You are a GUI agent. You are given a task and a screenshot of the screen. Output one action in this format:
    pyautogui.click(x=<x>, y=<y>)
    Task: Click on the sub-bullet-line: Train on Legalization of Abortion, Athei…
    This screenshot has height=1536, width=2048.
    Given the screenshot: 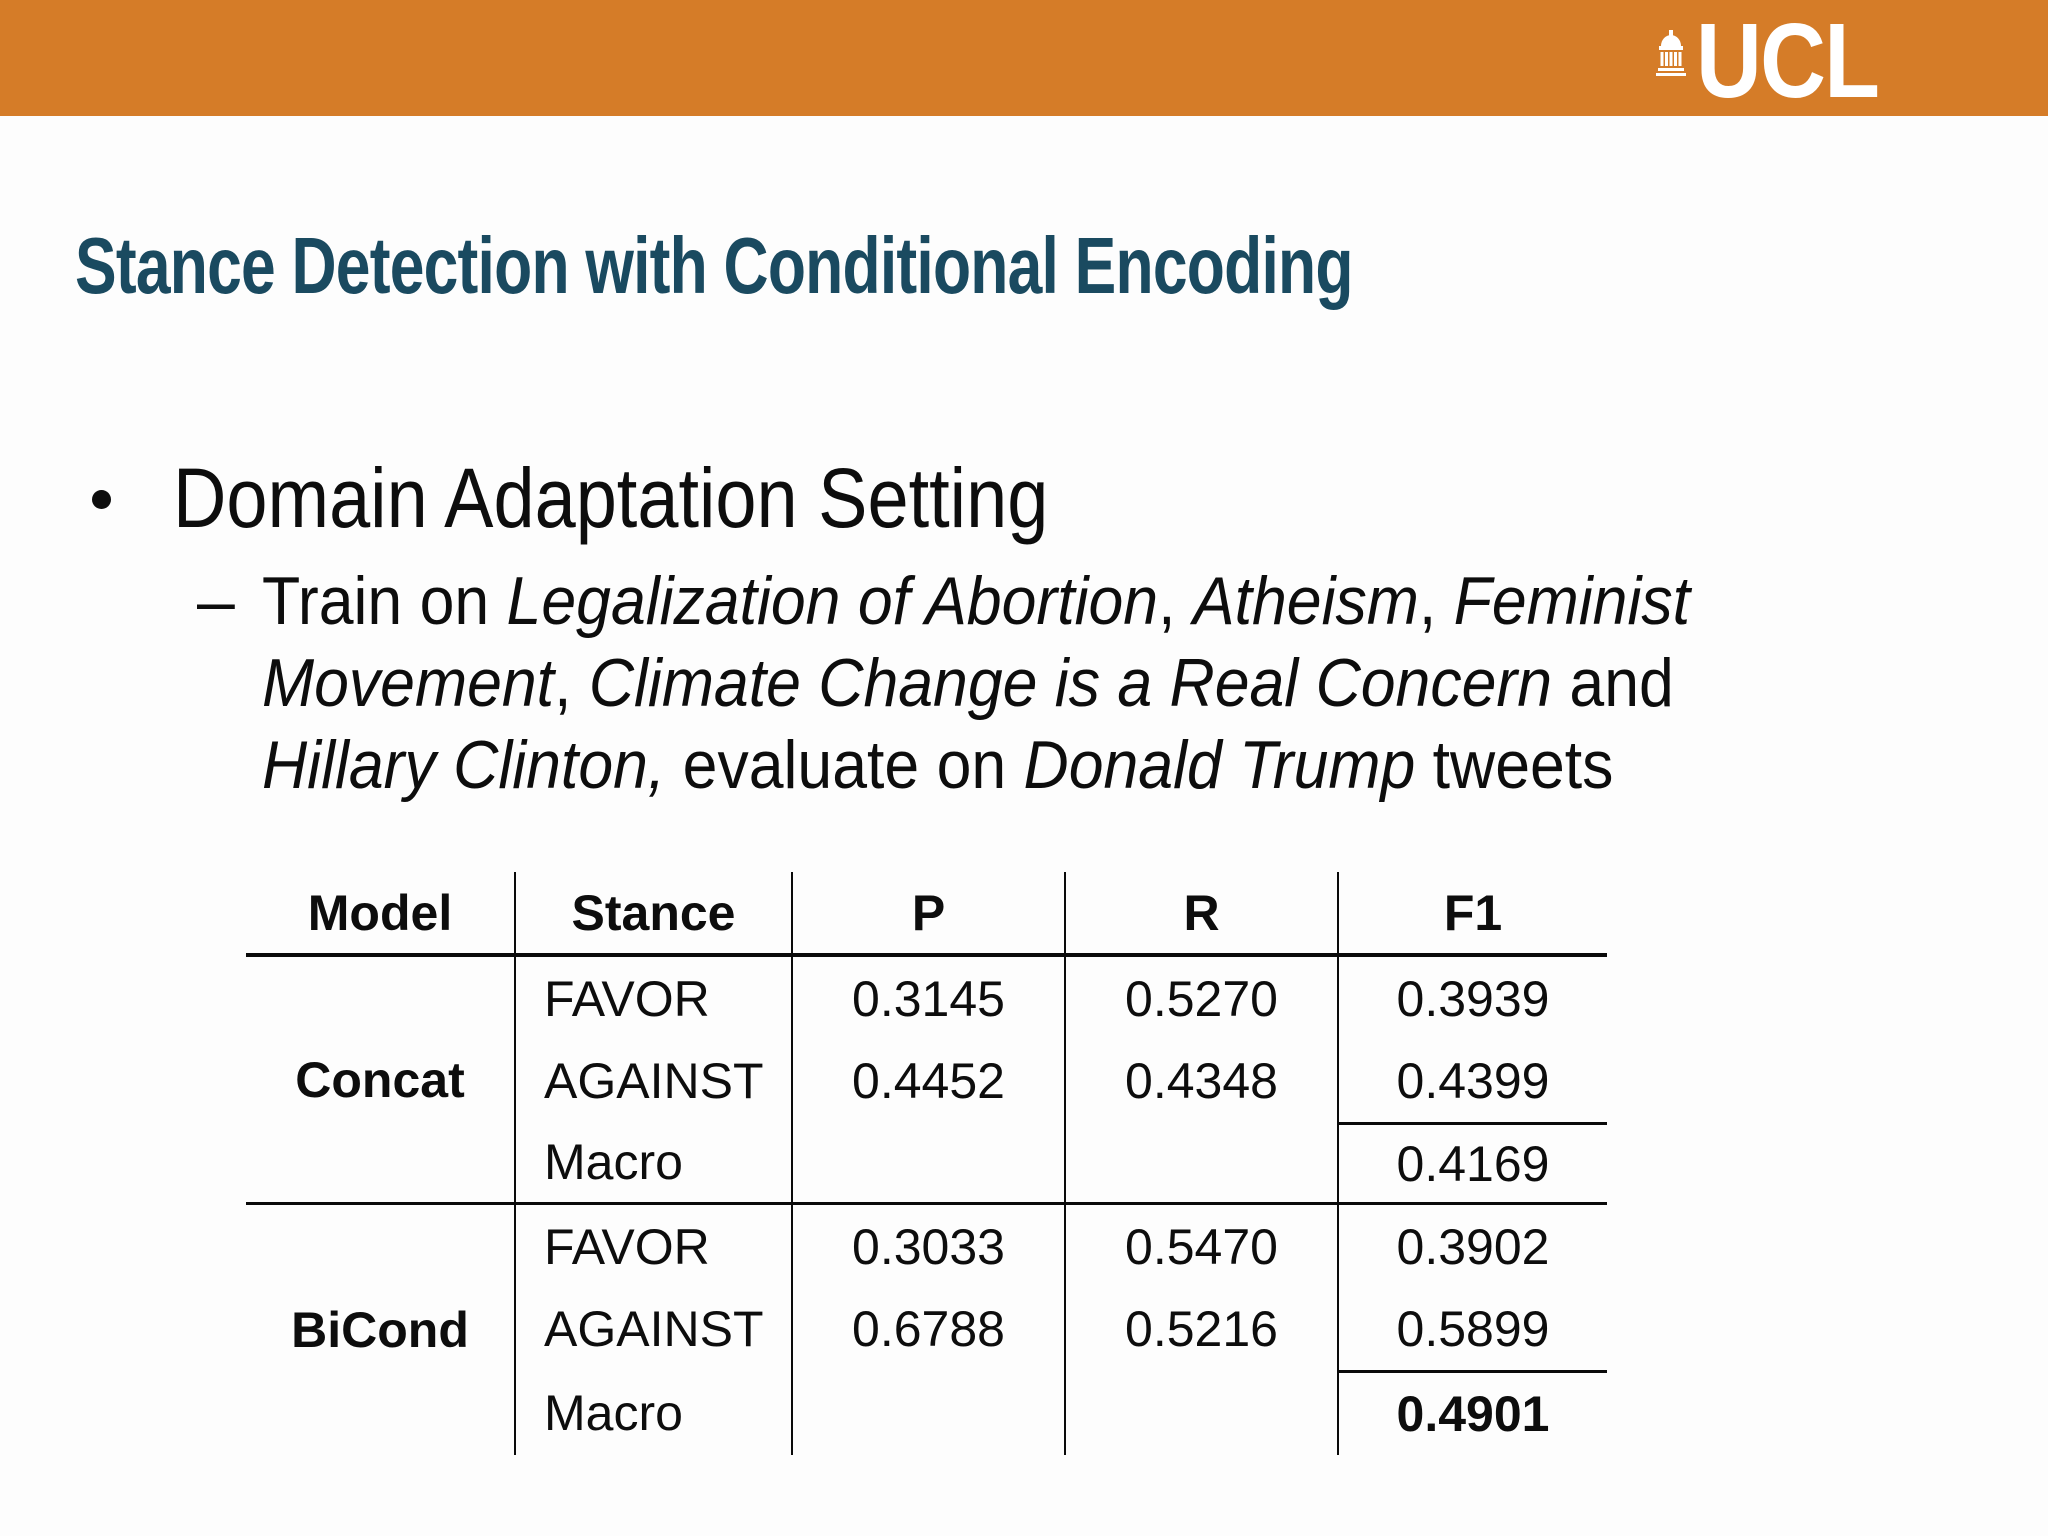 What is the action you would take?
    pyautogui.click(x=976, y=601)
    